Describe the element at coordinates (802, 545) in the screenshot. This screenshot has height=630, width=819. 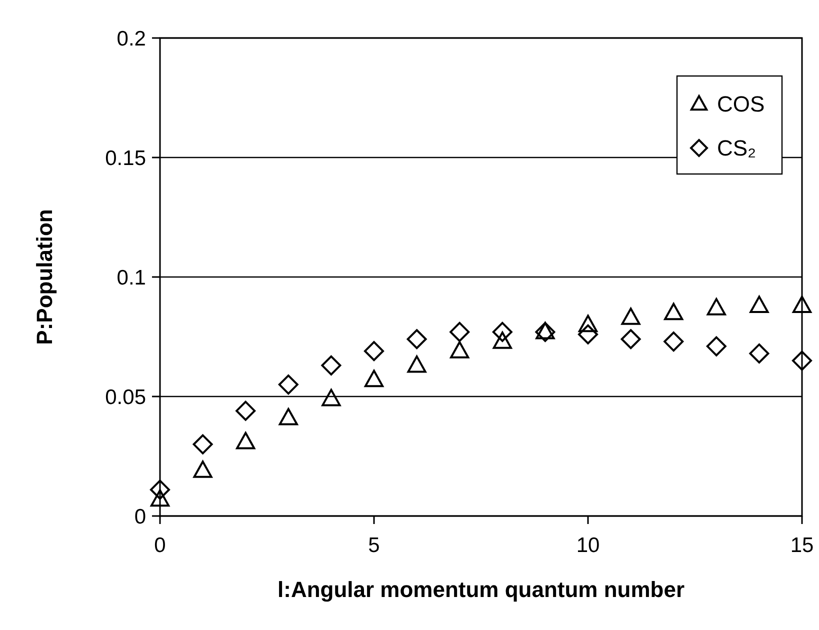
I see `x-tick-label: 15` at that location.